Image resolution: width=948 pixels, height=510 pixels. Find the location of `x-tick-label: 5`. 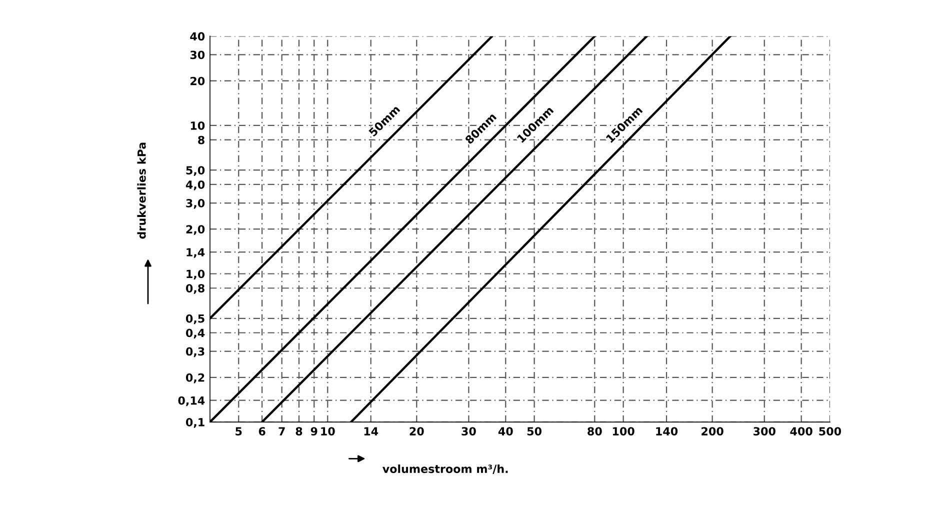

x-tick-label: 5 is located at coordinates (239, 431).